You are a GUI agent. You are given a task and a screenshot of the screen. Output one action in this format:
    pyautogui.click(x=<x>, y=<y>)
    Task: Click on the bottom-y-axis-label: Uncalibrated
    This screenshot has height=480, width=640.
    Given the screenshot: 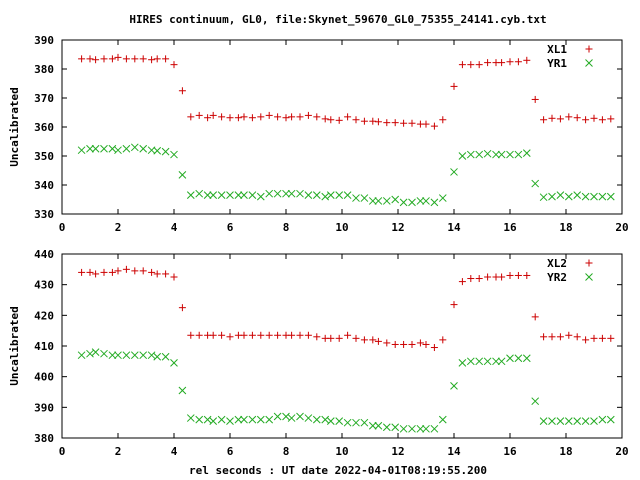 What is the action you would take?
    pyautogui.click(x=14, y=345)
    